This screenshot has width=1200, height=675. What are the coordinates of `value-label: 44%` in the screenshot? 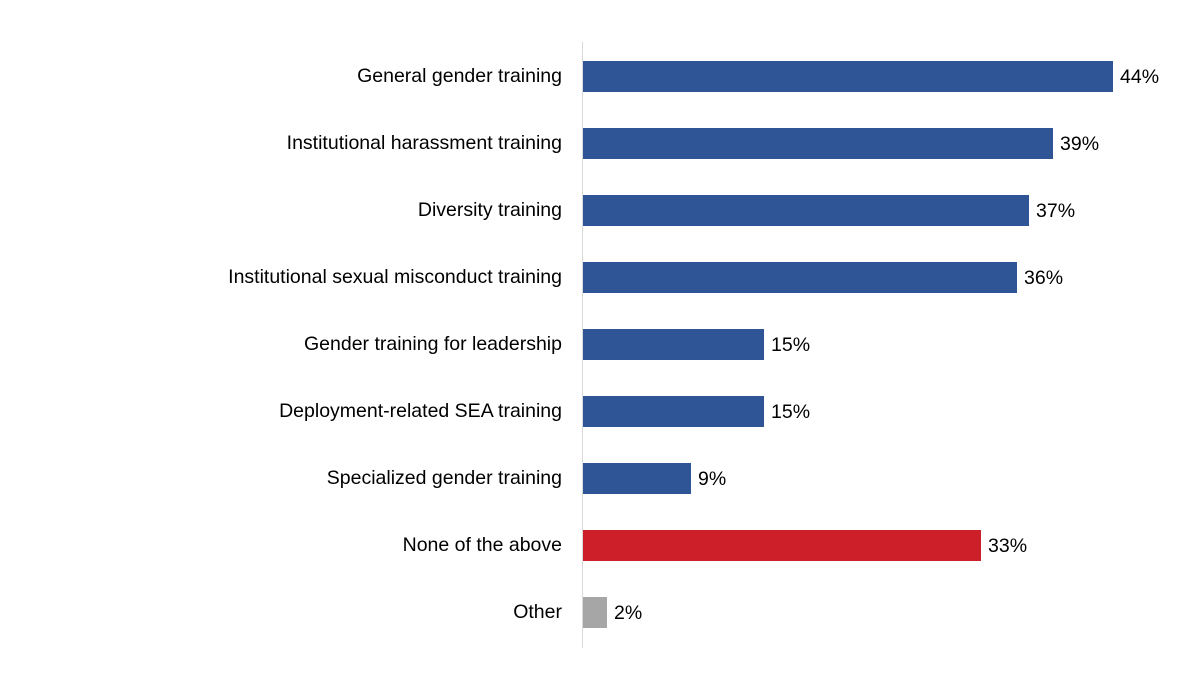 It's located at (1140, 77).